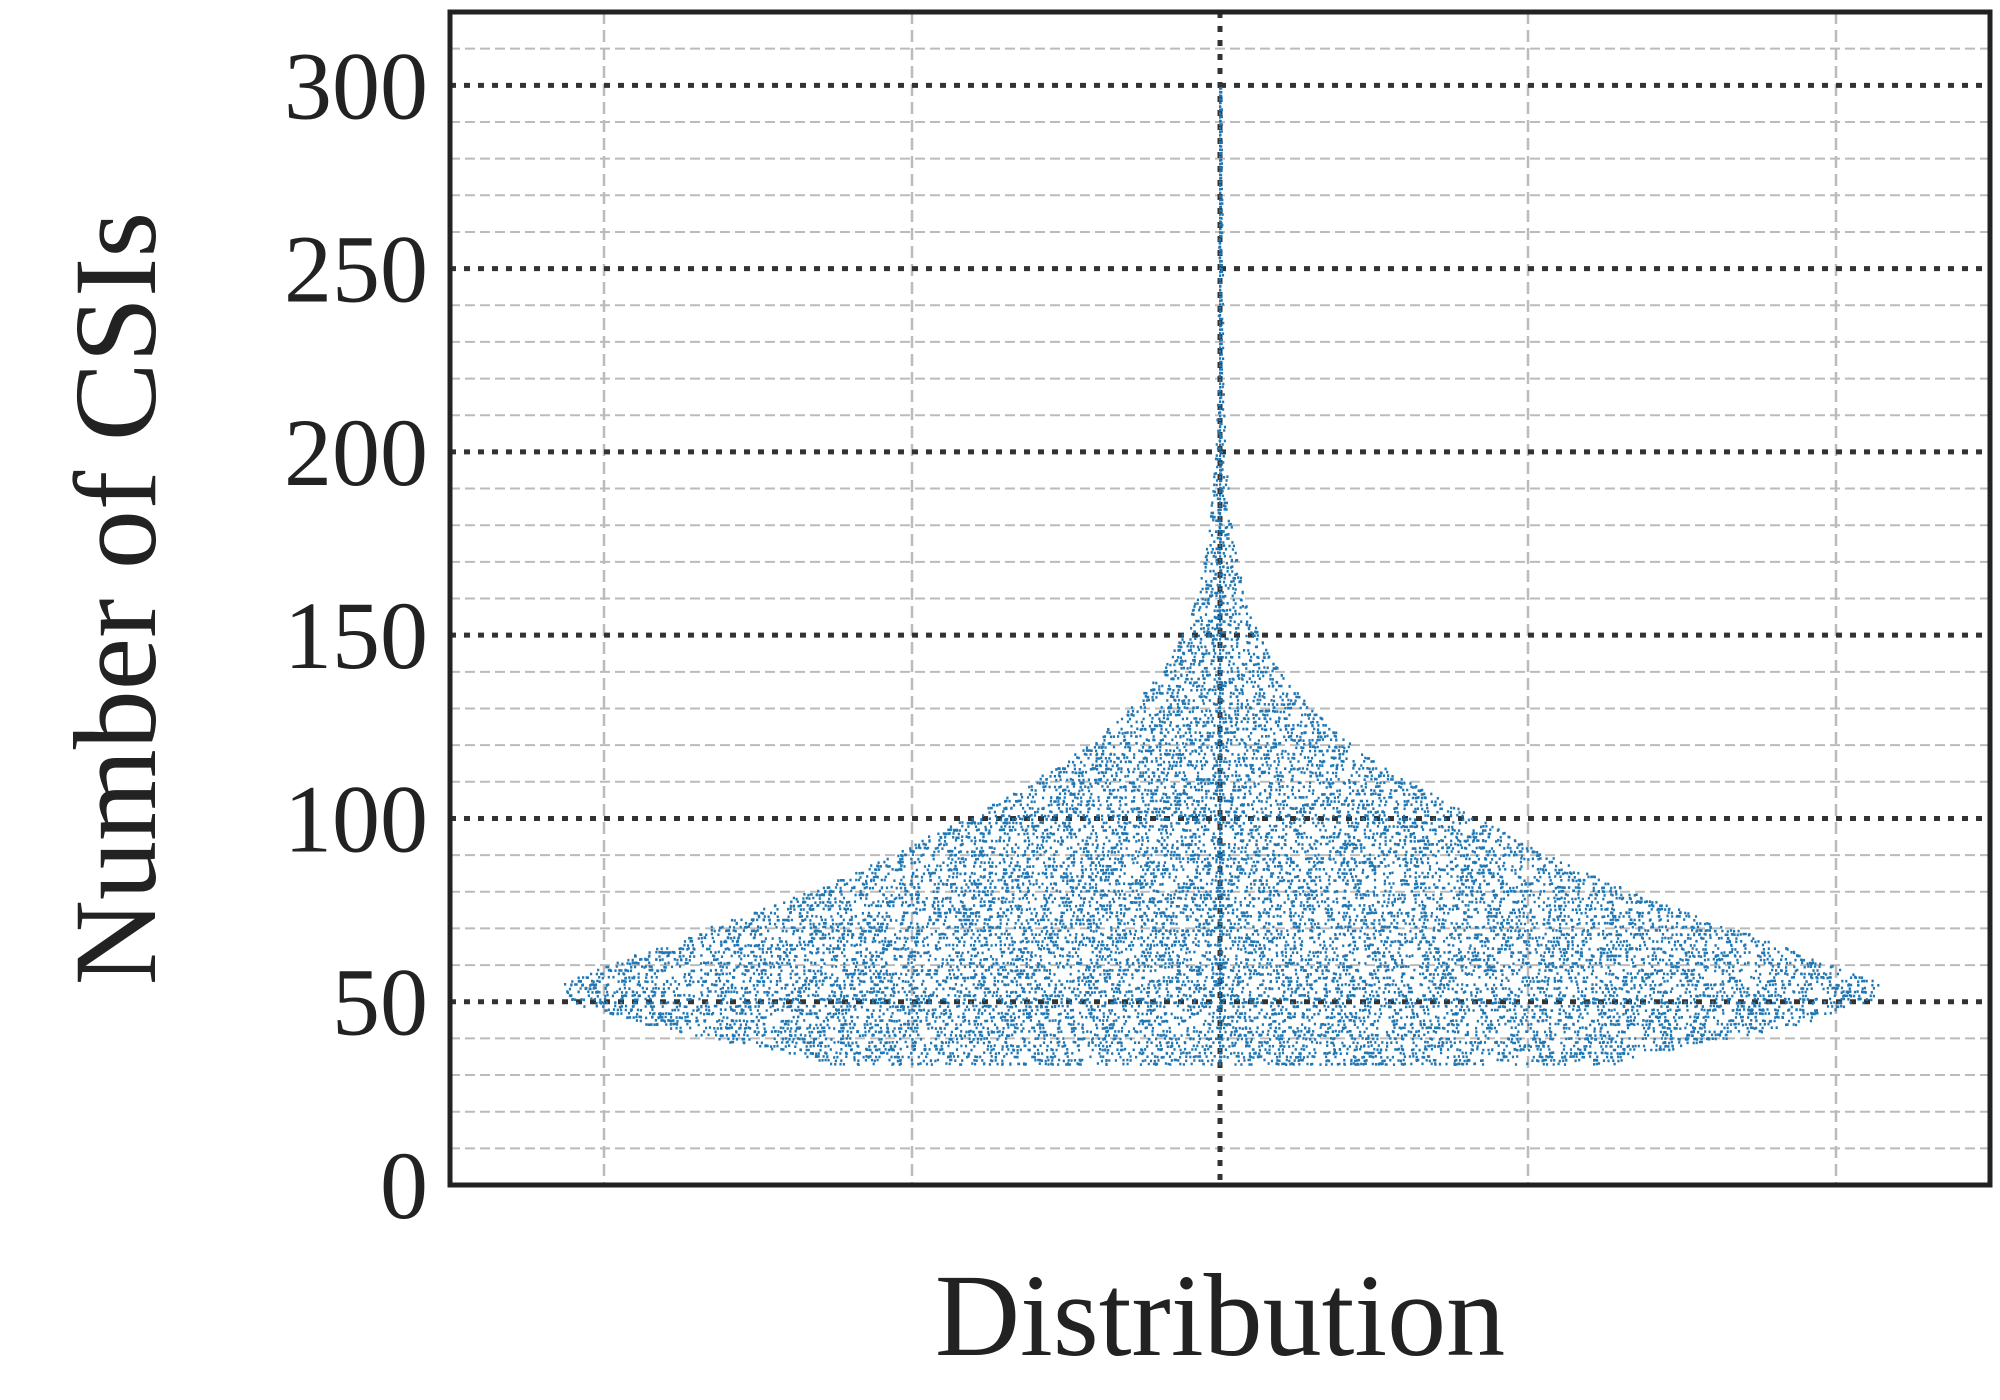 The image size is (2000, 1400). Describe the element at coordinates (356, 85) in the screenshot. I see `y-tick-label: 300` at that location.